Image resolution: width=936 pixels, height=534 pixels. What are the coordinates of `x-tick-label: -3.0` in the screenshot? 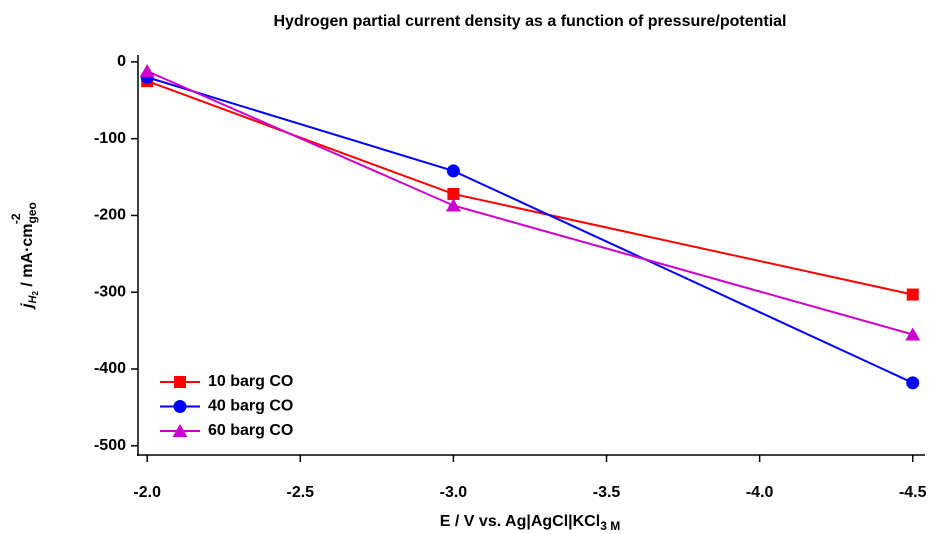 It's located at (454, 492).